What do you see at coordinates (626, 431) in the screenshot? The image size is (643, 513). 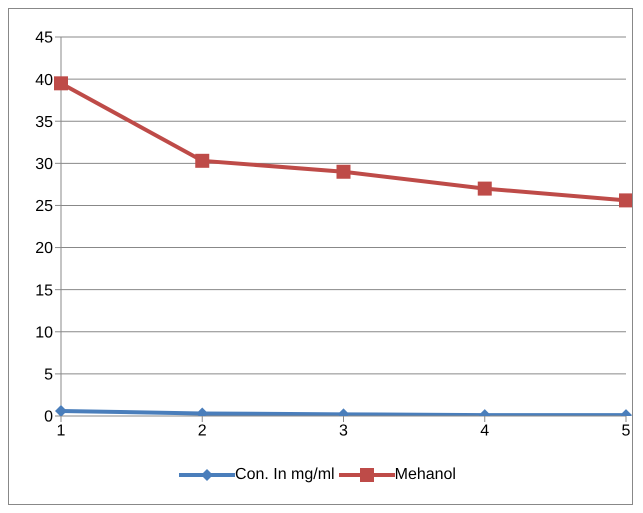 I see `x-tick-label: 5` at bounding box center [626, 431].